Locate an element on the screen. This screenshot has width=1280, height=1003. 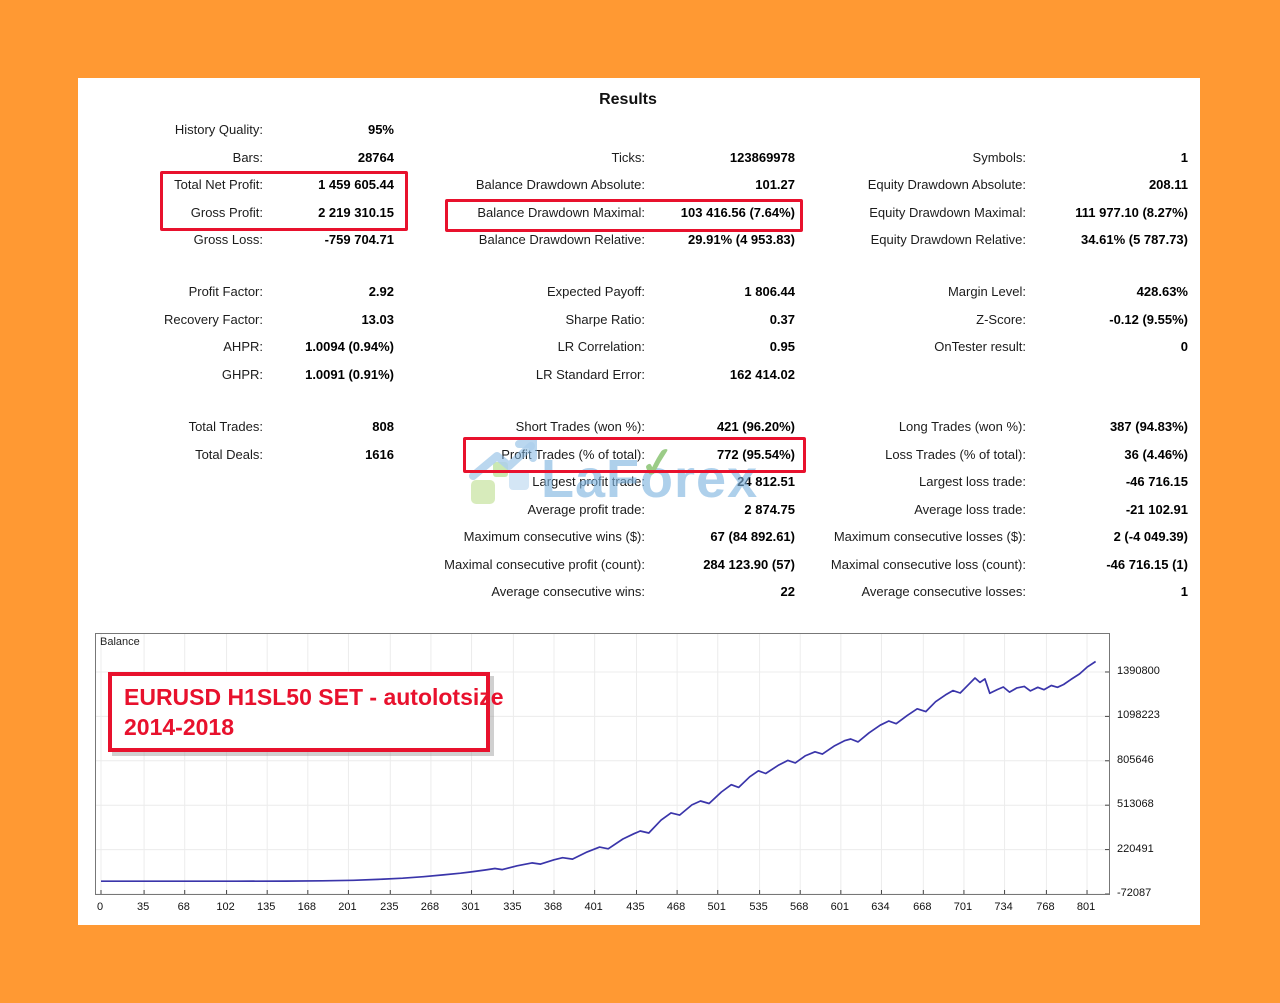
stat-label: Profit Factor: is located at coordinates (225, 291).